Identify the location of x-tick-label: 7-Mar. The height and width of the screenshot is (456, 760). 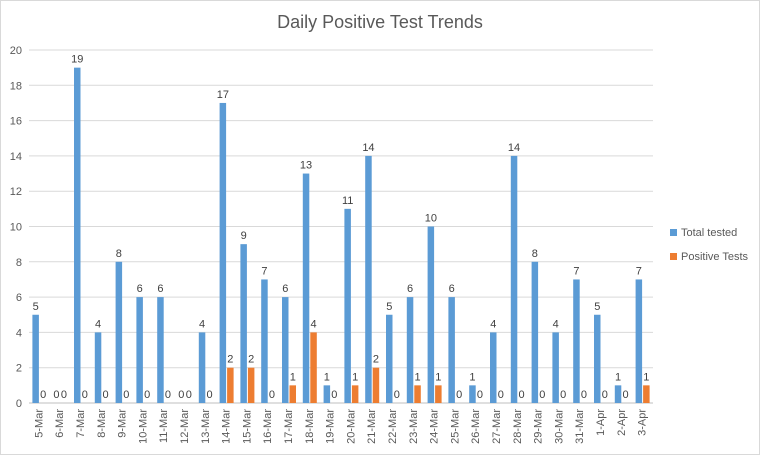
(81, 423).